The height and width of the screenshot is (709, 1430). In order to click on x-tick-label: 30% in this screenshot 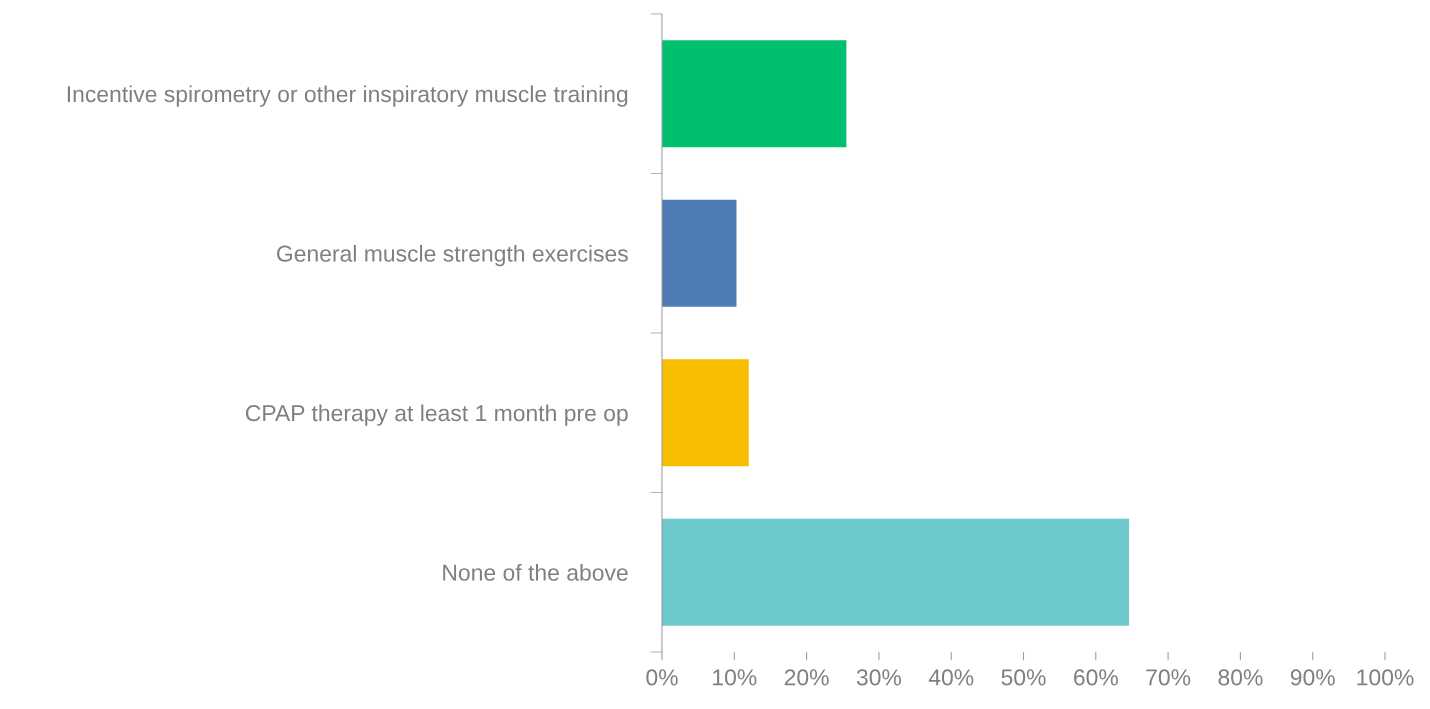, I will do `click(879, 677)`.